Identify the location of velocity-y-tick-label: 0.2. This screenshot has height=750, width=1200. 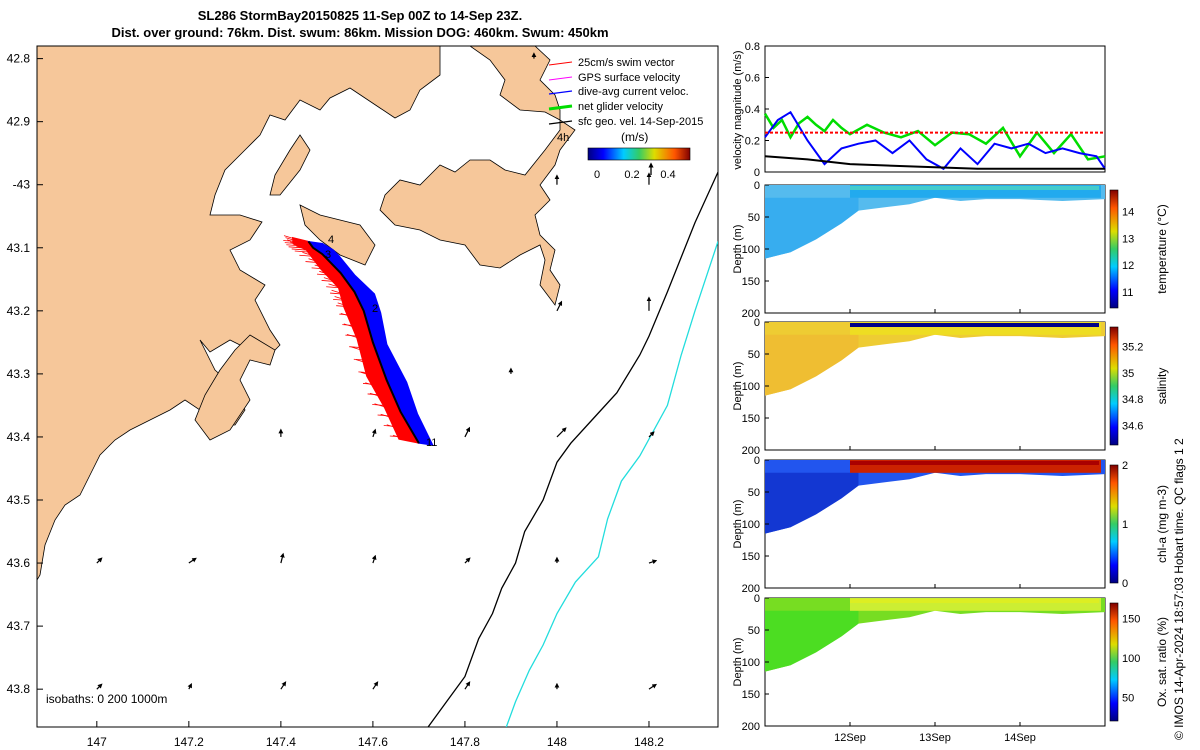
(752, 142).